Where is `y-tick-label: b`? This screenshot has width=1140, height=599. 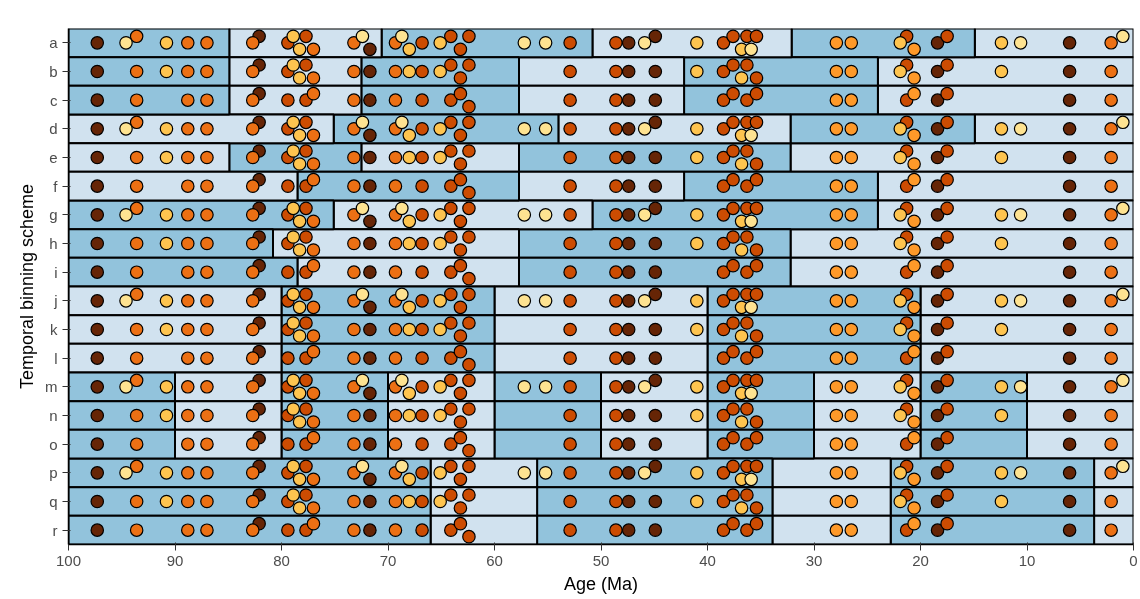
y-tick-label: b is located at coordinates (53, 71).